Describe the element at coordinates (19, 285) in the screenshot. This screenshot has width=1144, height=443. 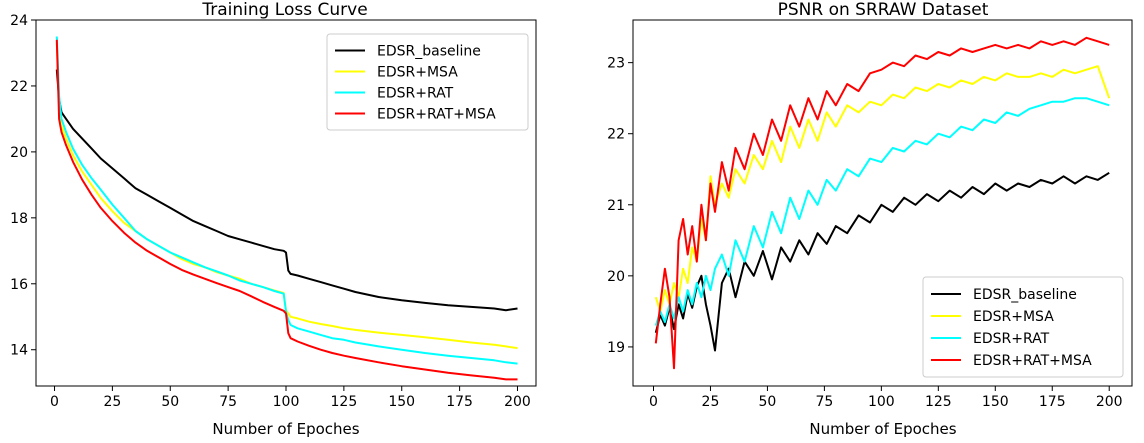
I see `y-tick-label: 16` at that location.